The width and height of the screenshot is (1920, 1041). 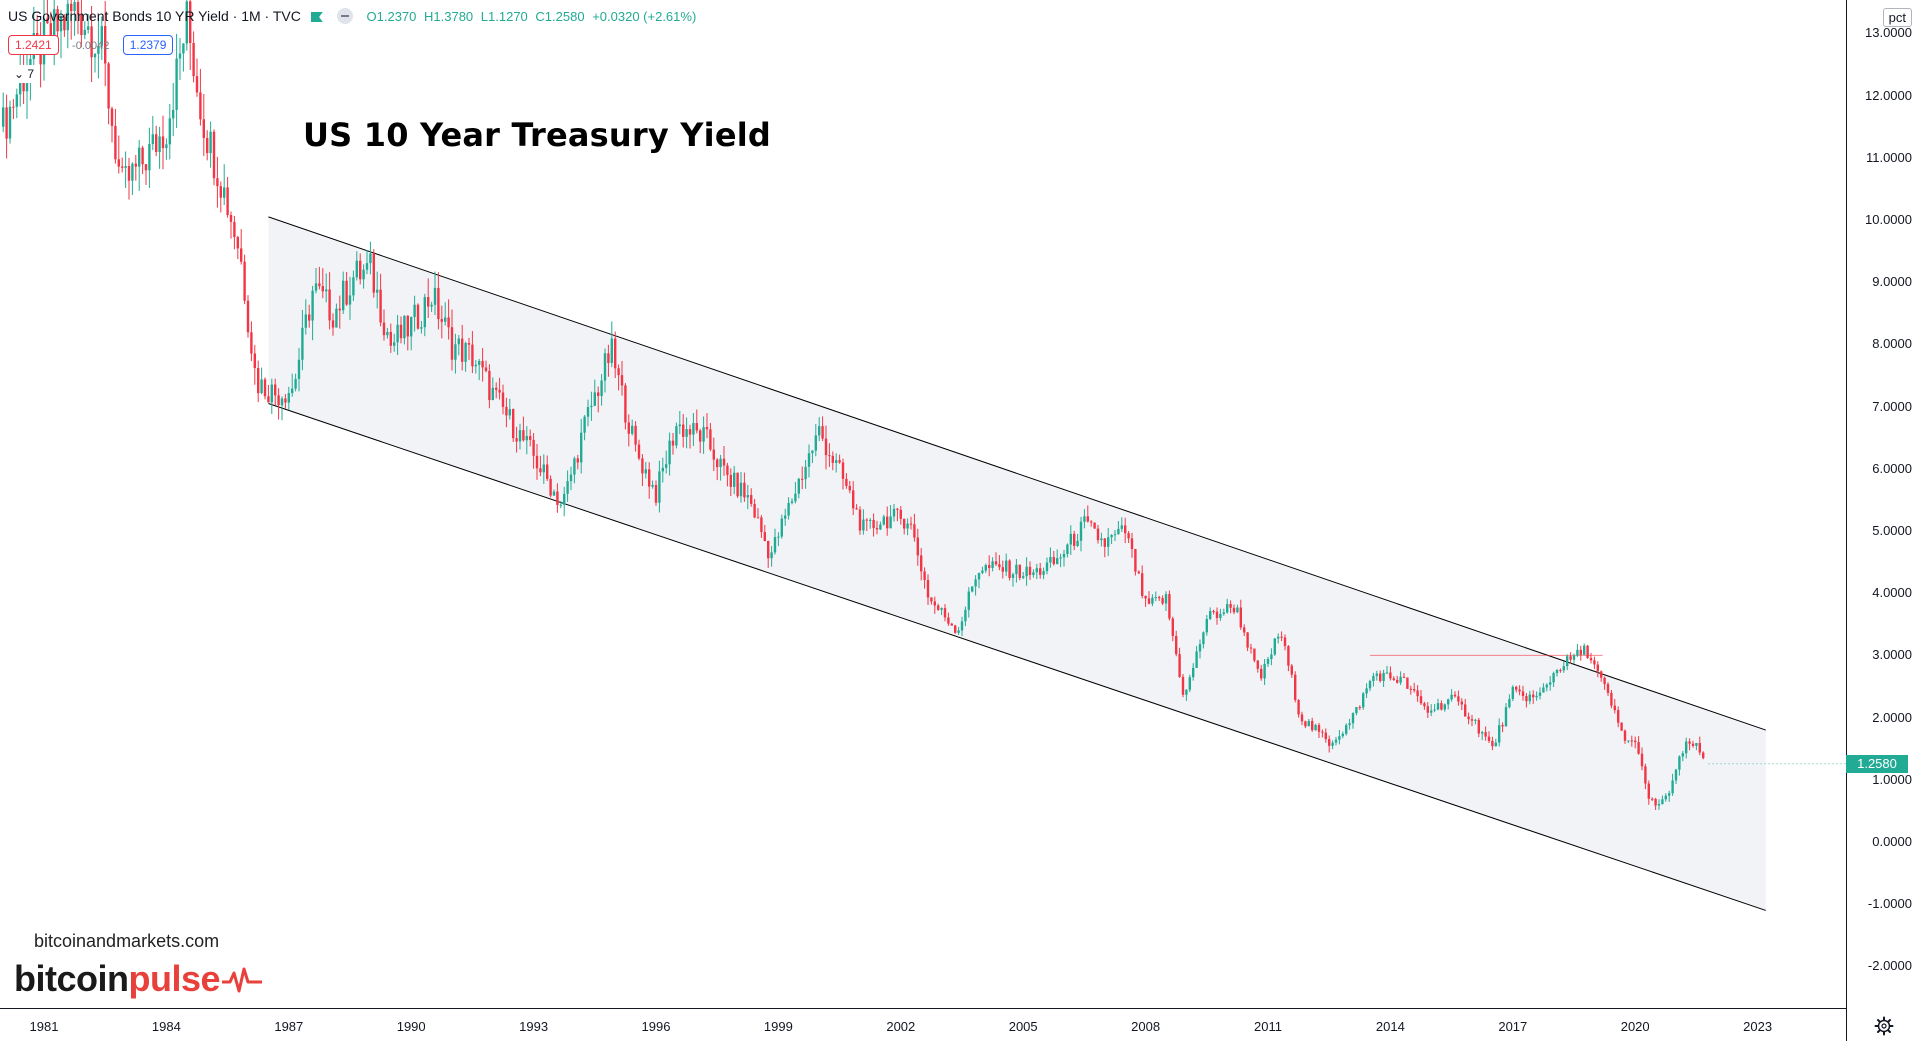 What do you see at coordinates (24, 74) in the screenshot?
I see `indicators-collapse-button: ⌄ 7` at bounding box center [24, 74].